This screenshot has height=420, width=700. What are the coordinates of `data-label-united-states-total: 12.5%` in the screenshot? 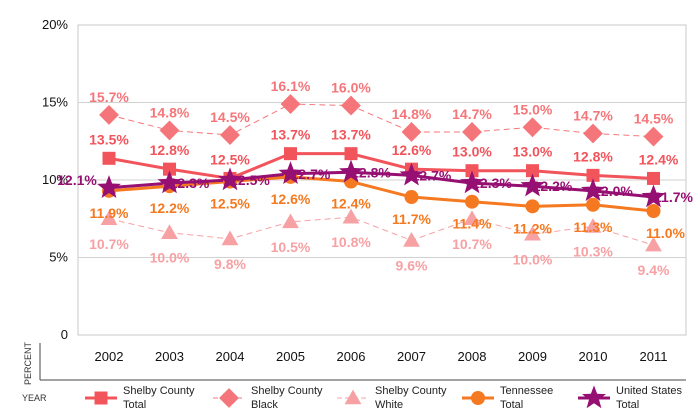 It's located at (250, 180).